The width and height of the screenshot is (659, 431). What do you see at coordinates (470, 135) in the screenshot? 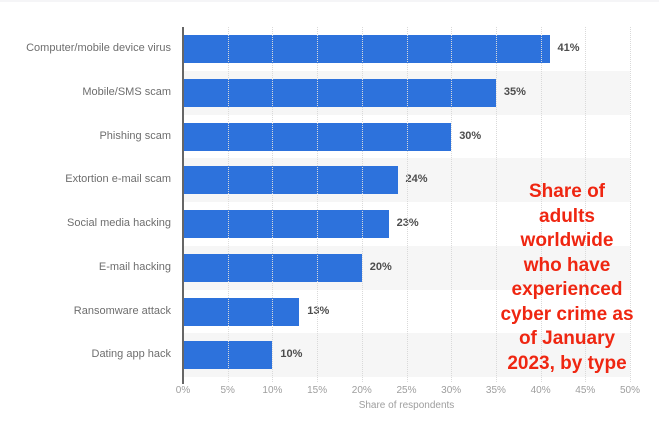
I see `bar-value-label: 30%` at bounding box center [470, 135].